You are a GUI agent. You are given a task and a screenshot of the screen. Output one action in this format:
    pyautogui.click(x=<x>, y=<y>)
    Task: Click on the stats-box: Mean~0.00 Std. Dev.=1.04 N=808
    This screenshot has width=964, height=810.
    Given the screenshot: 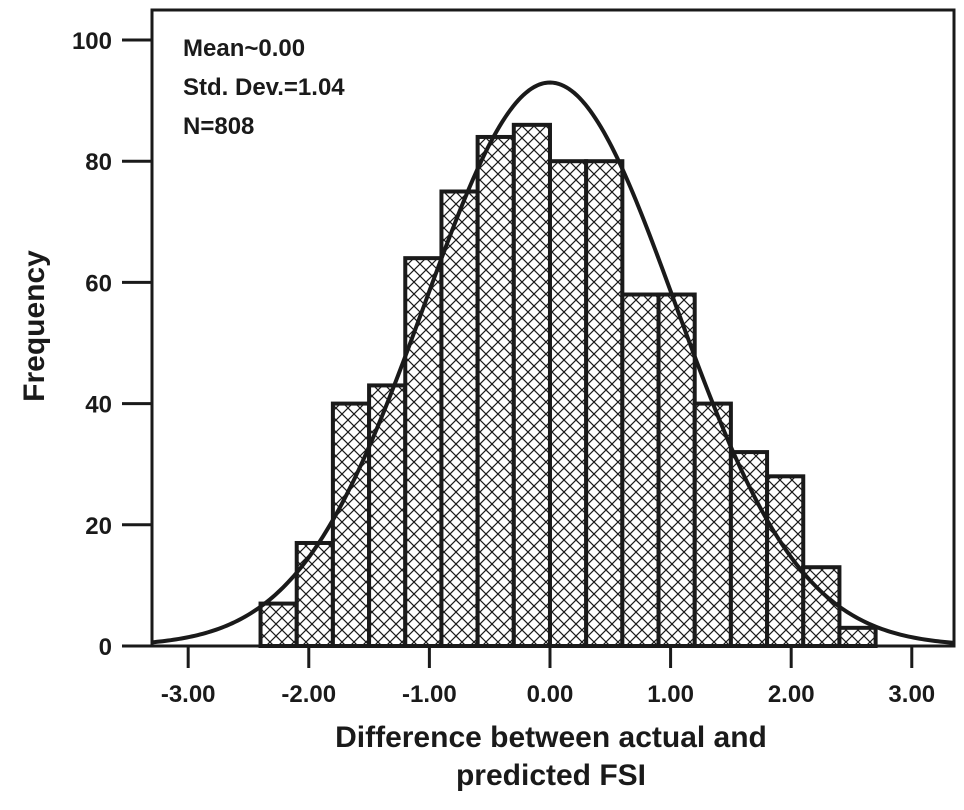 What is the action you would take?
    pyautogui.click(x=264, y=87)
    